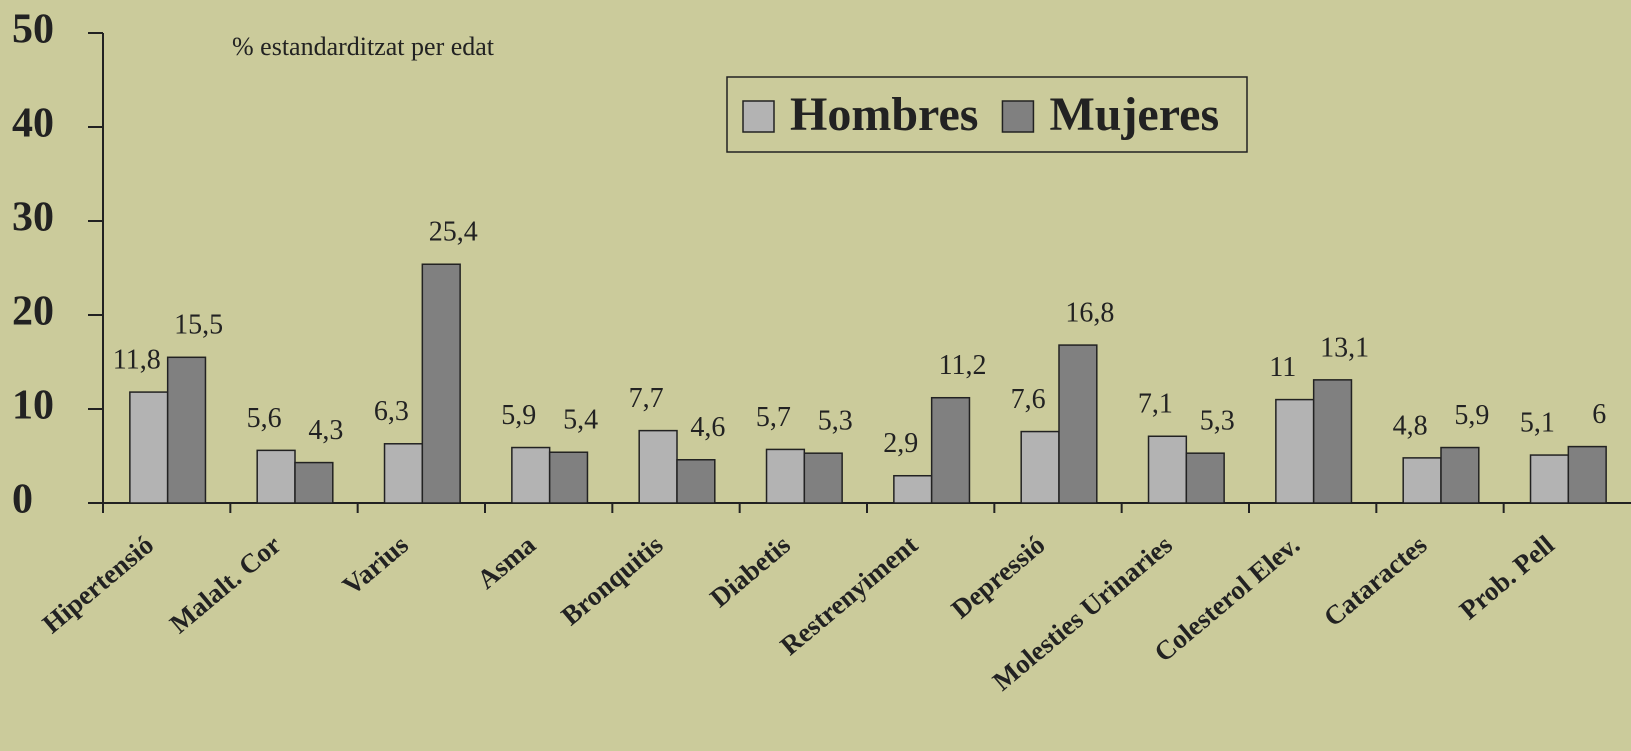 Image resolution: width=1631 pixels, height=751 pixels. What do you see at coordinates (1344, 347) in the screenshot?
I see `value-label: 13,1` at bounding box center [1344, 347].